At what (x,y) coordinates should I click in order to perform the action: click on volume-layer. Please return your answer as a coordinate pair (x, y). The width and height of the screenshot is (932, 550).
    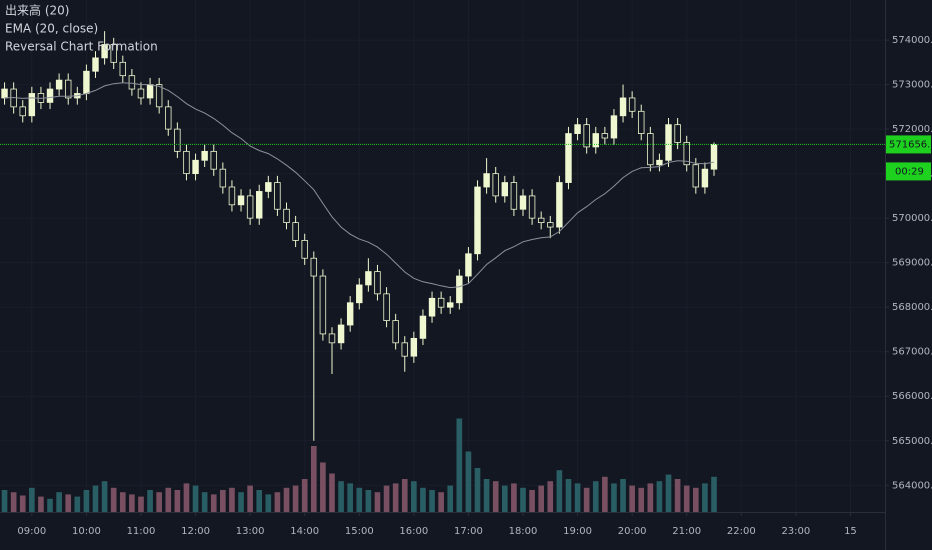
    Looking at the image, I should click on (359, 465).